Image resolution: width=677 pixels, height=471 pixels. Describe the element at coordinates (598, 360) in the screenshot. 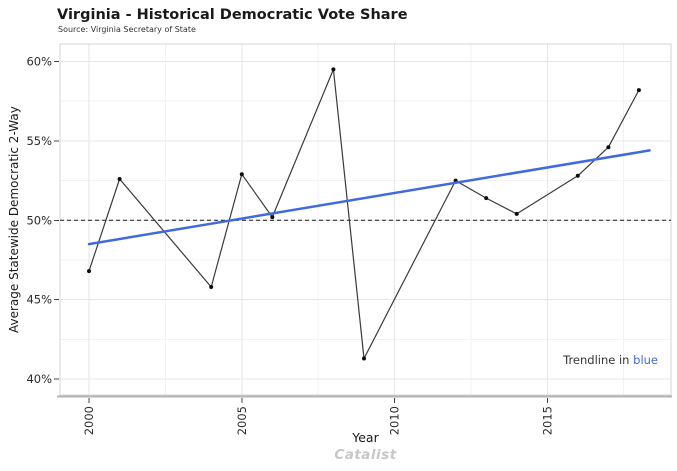

I see `trendline-annotation-text: Trendline in` at that location.